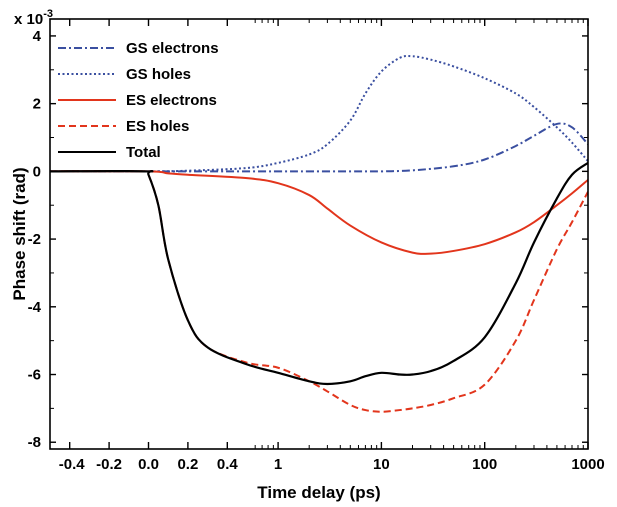 The height and width of the screenshot is (507, 617). What do you see at coordinates (34, 375) in the screenshot?
I see `y-tick-label: -6` at bounding box center [34, 375].